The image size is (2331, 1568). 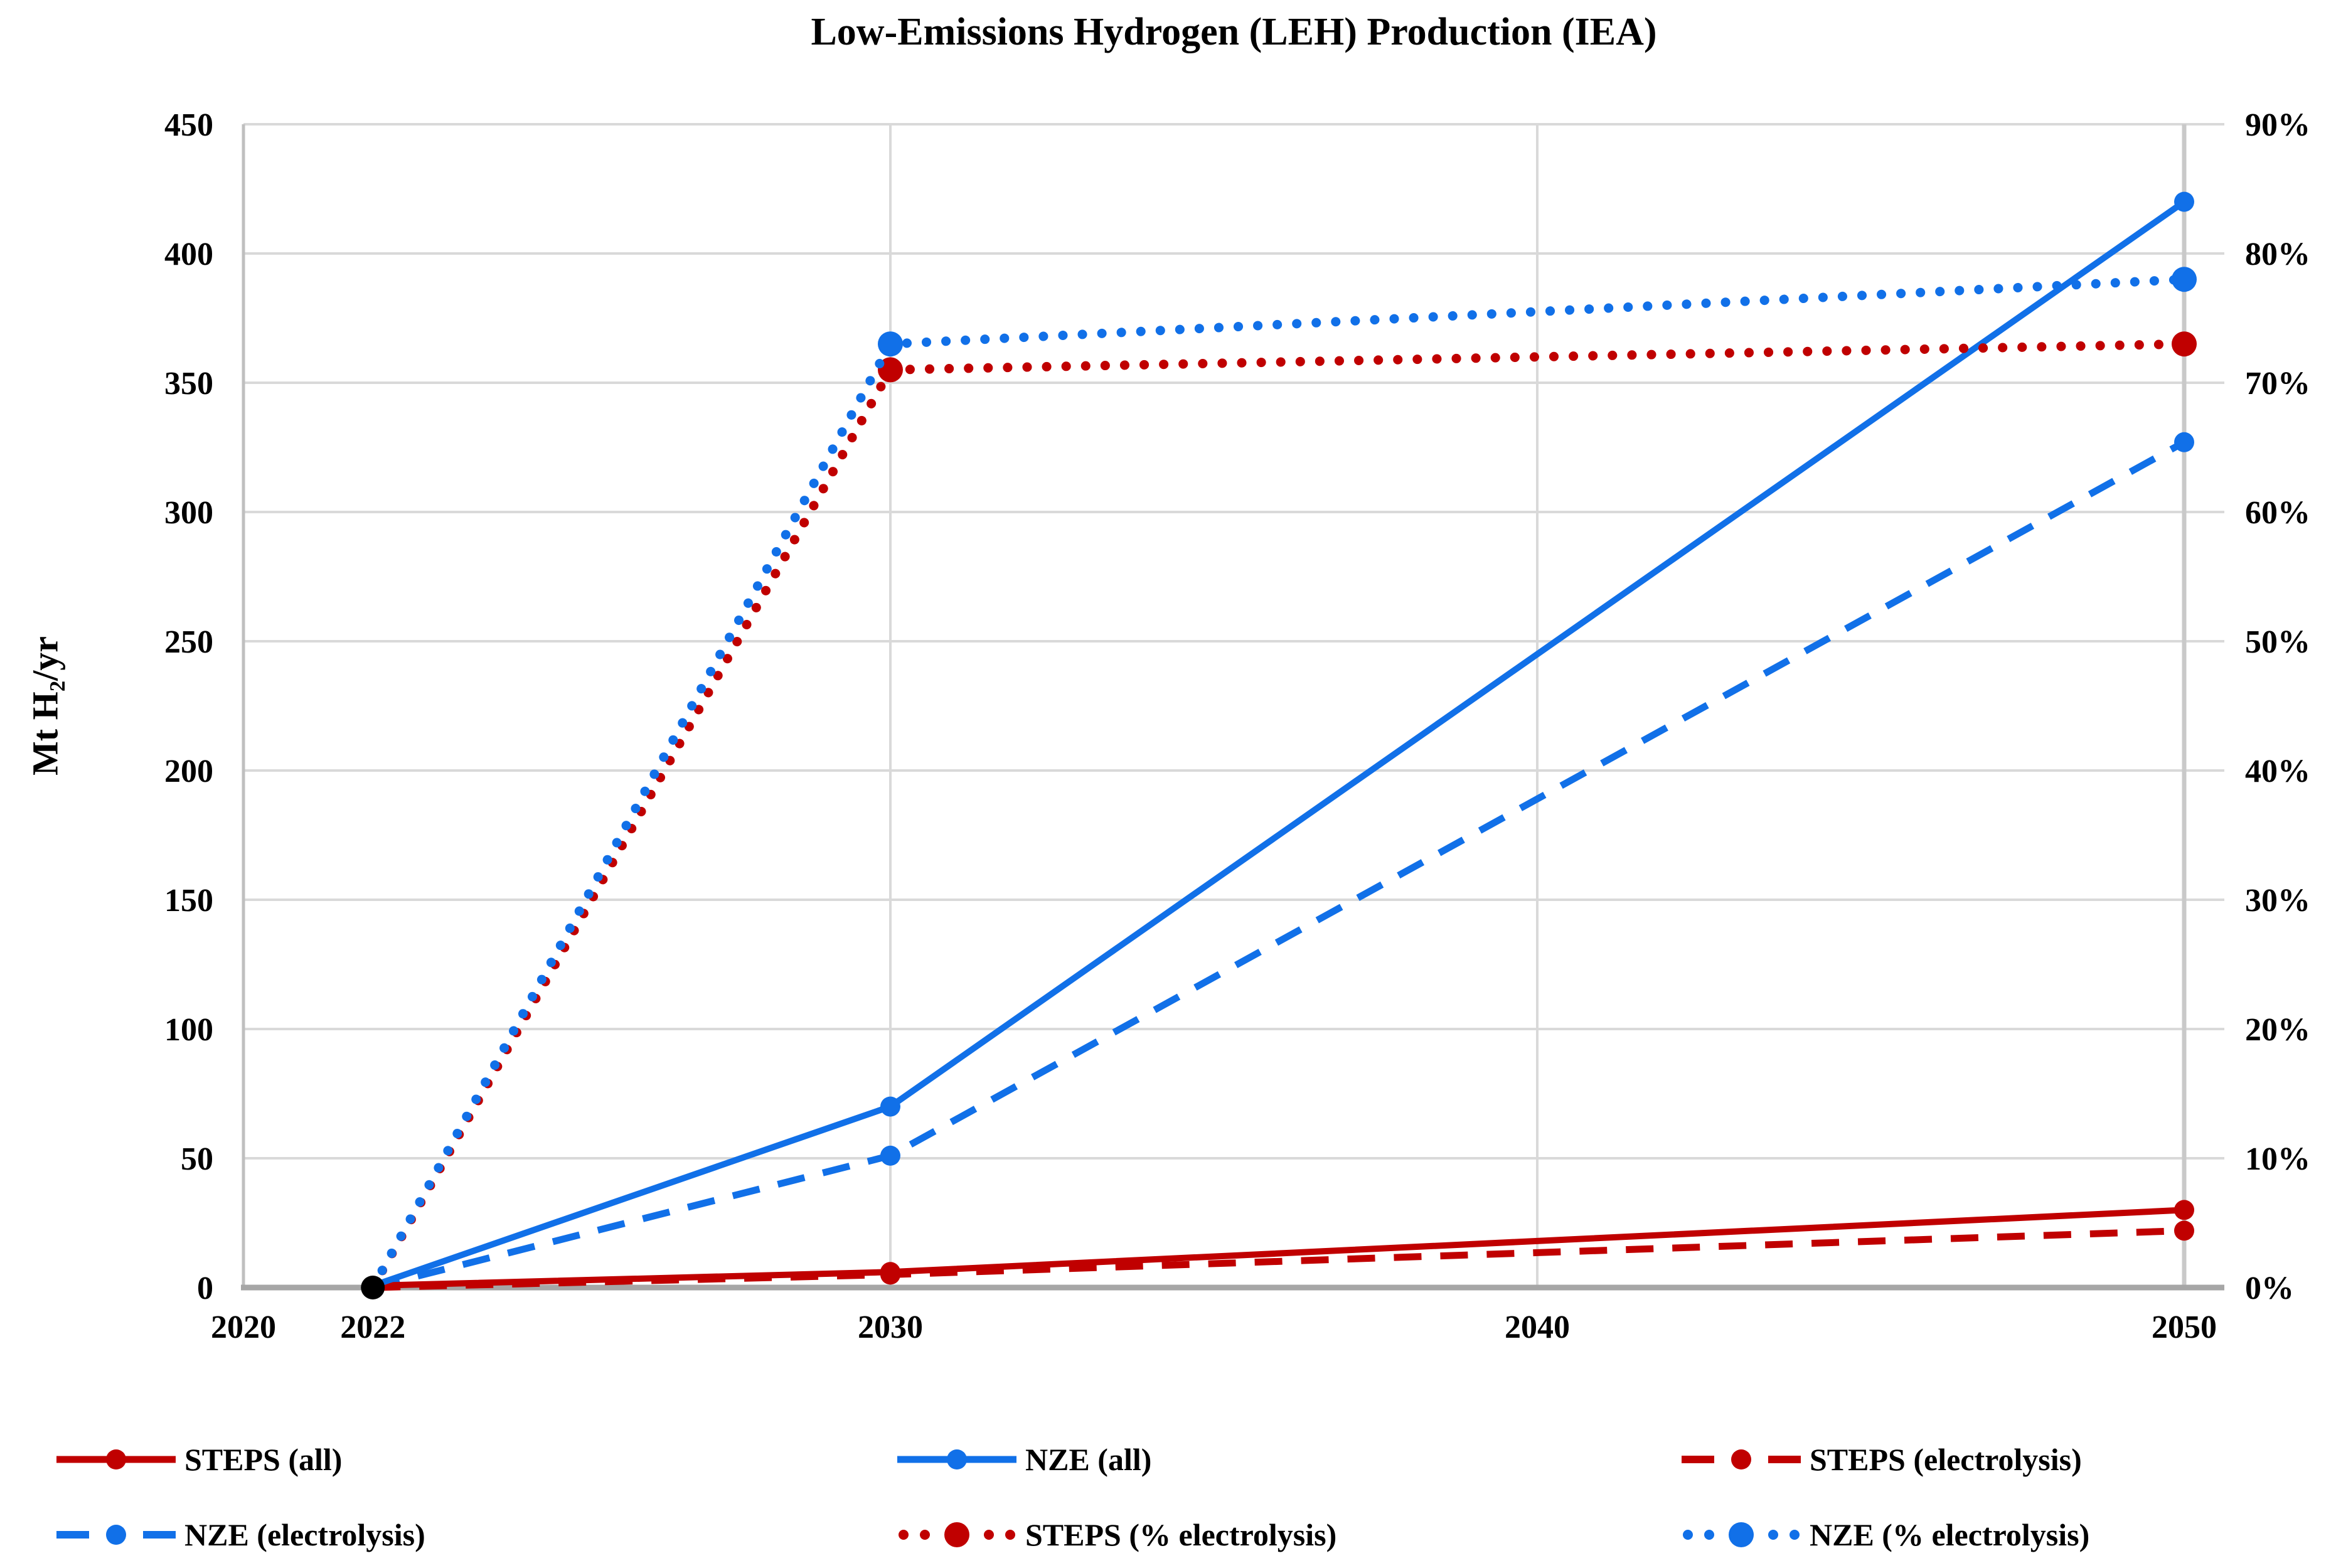 I want to click on x-tick: 2040, so click(x=1537, y=1327).